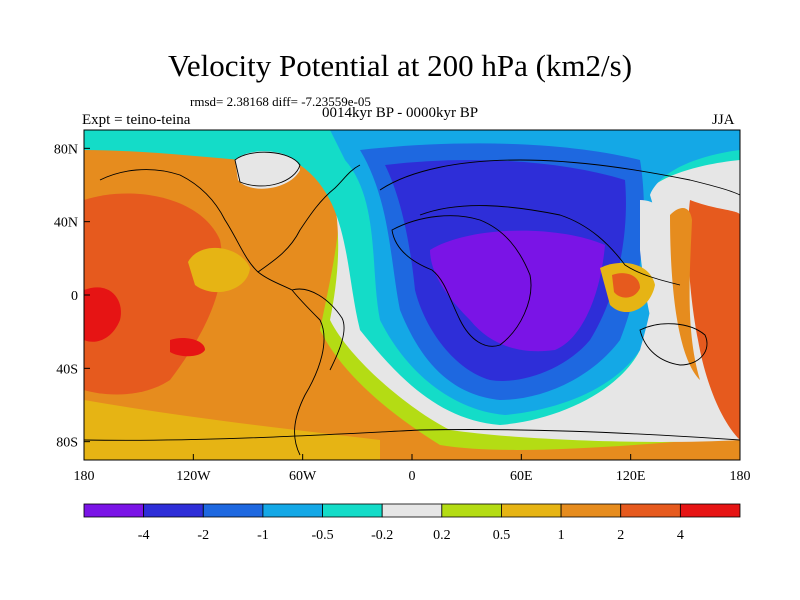  What do you see at coordinates (723, 120) in the screenshot?
I see `season-label: JJA` at bounding box center [723, 120].